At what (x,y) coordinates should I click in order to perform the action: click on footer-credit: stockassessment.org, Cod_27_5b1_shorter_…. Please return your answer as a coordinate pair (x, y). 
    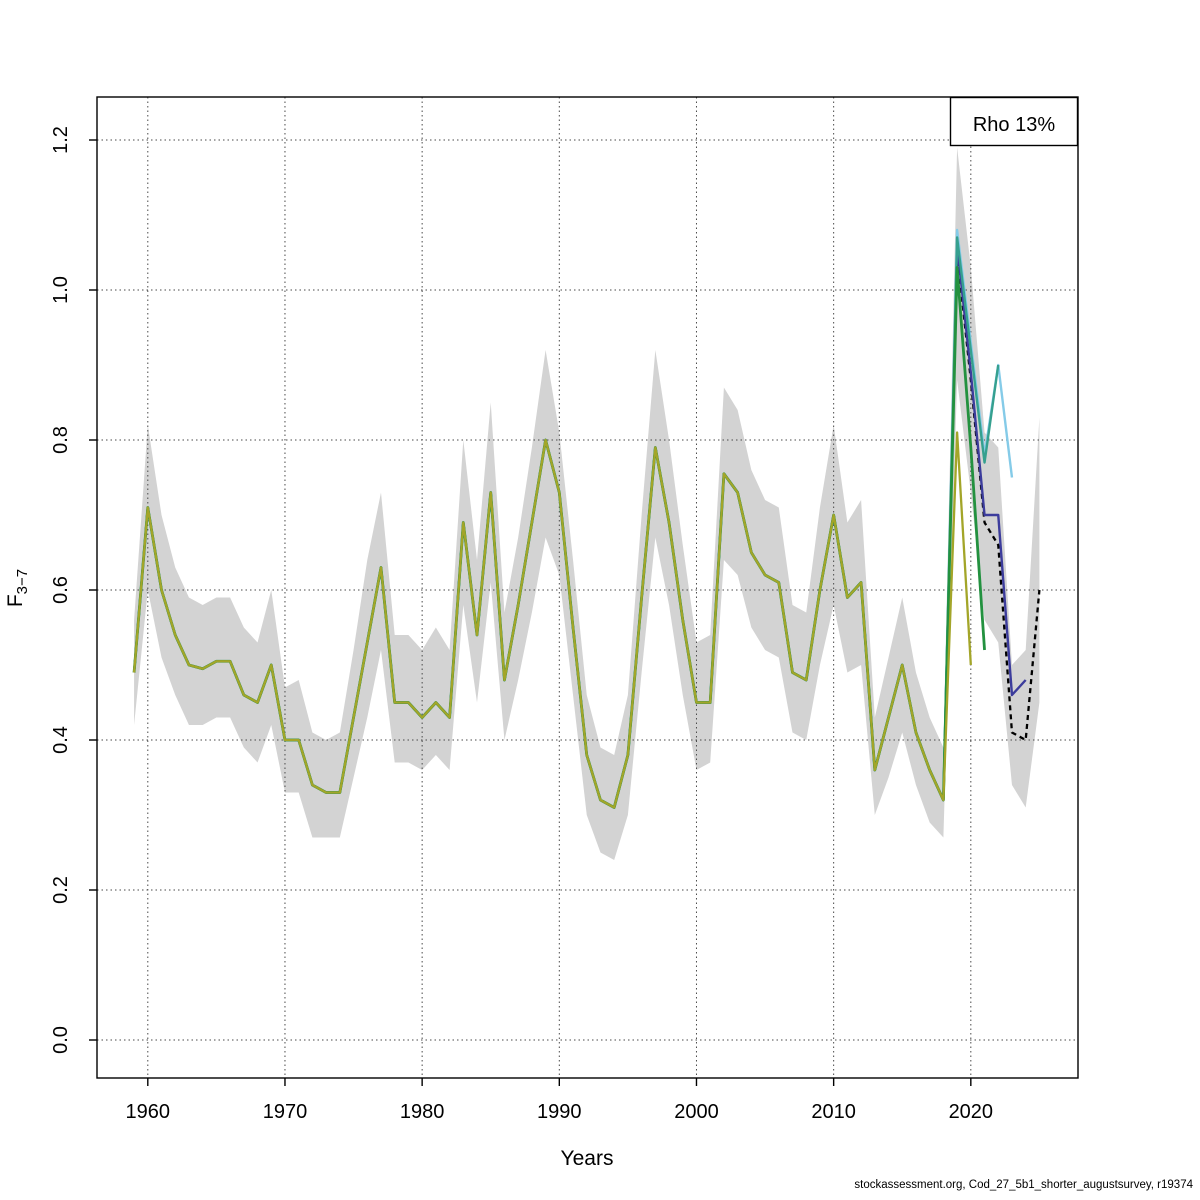
    Looking at the image, I should click on (1023, 1185).